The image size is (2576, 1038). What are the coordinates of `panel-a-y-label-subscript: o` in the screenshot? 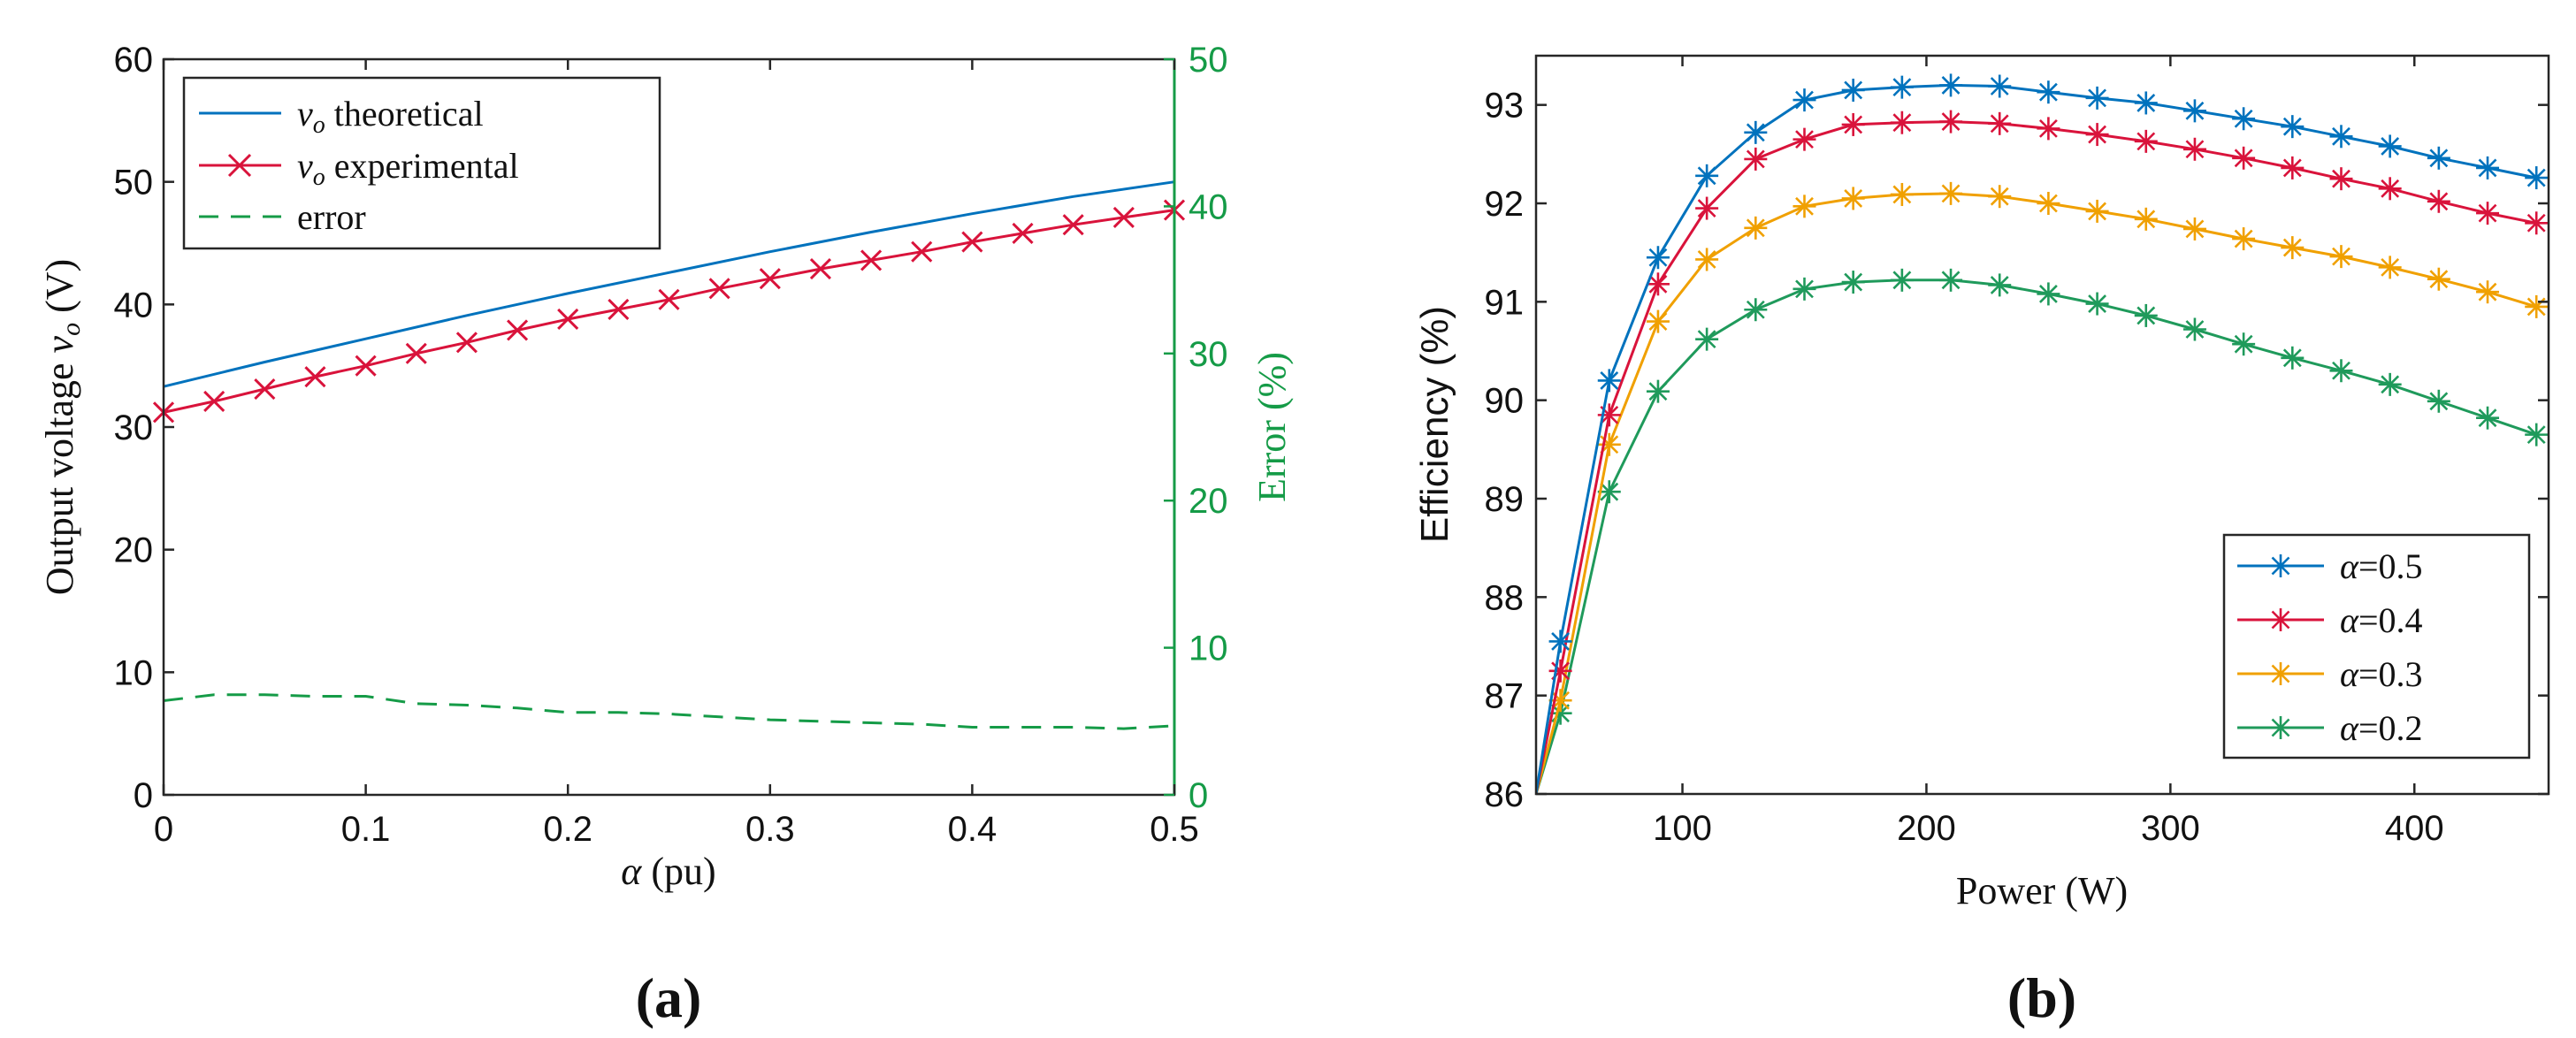 It's located at (71, 330).